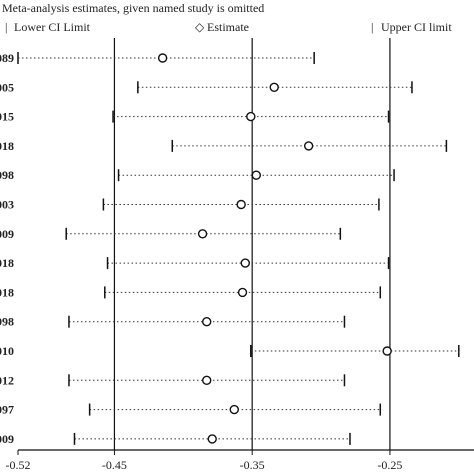 The height and width of the screenshot is (474, 474). Describe the element at coordinates (252, 465) in the screenshot. I see `x-tick-label: -0.35` at that location.